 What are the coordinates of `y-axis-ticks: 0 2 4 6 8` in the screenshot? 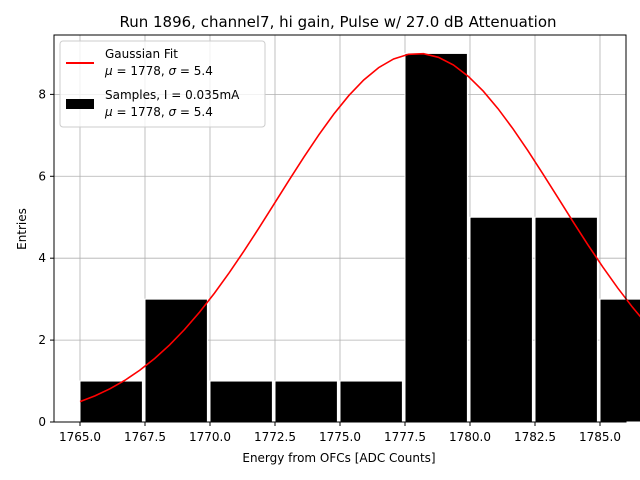 It's located at (46, 258).